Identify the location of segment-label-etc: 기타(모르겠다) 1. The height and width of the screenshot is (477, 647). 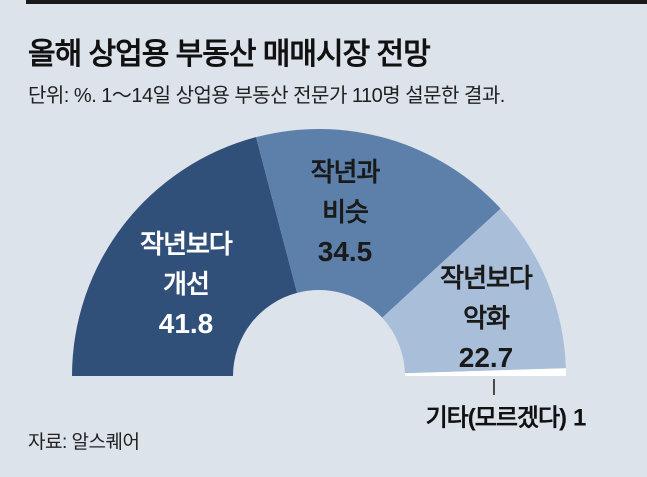
(506, 415).